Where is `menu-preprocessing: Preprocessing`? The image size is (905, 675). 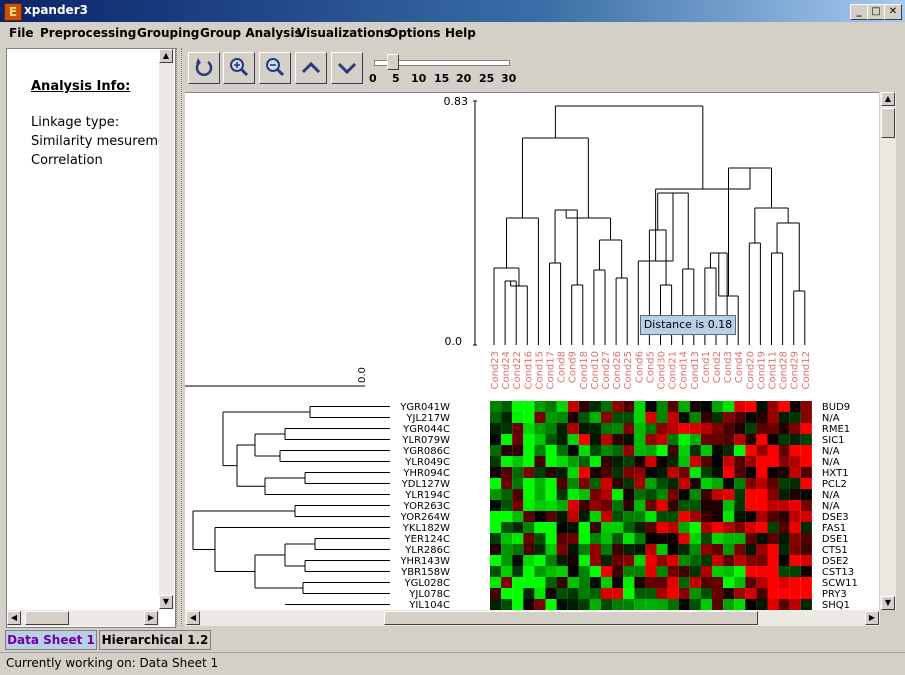 menu-preprocessing: Preprocessing is located at coordinates (88, 33).